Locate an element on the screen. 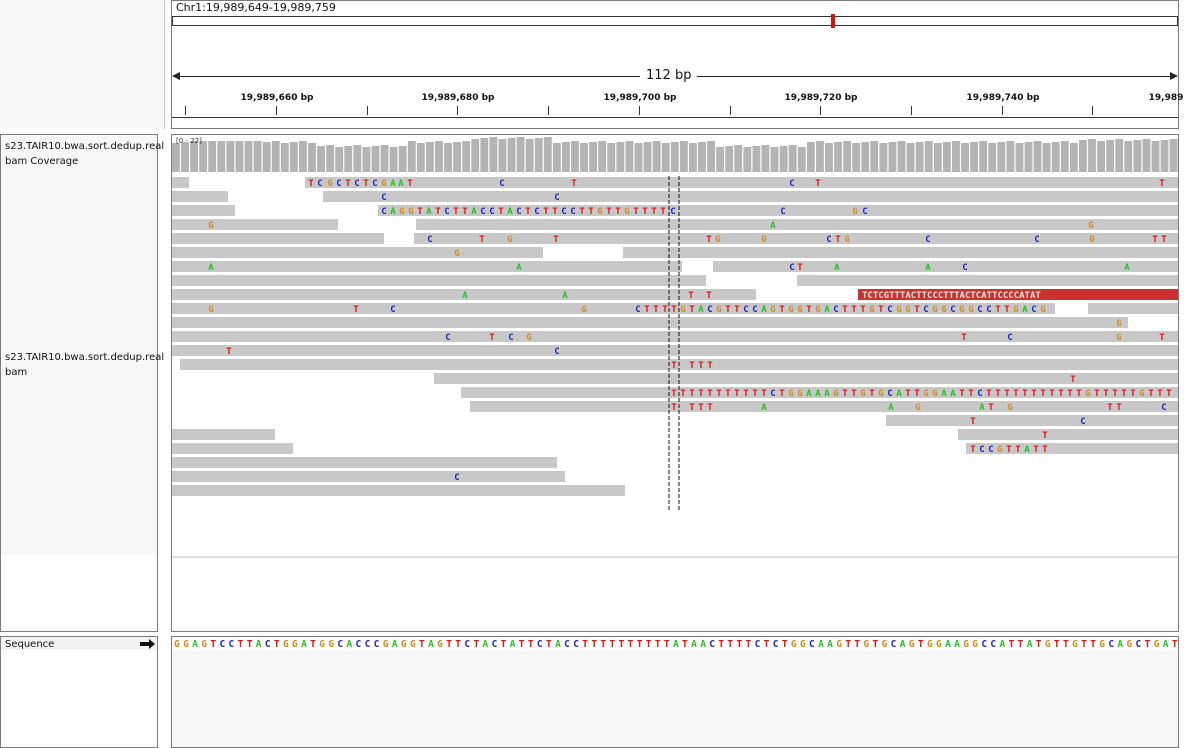 The width and height of the screenshot is (1199, 748). current-region-marker is located at coordinates (833, 21).